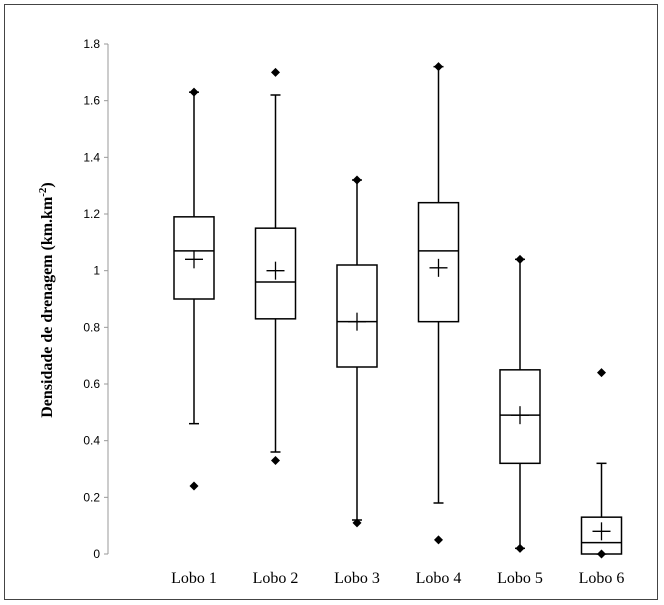  What do you see at coordinates (397, 578) in the screenshot?
I see `x-axis-labels: Lobo 1 Lobo 2 Lobo 3 Lobo 4 Lobo 5 Lobo 6` at bounding box center [397, 578].